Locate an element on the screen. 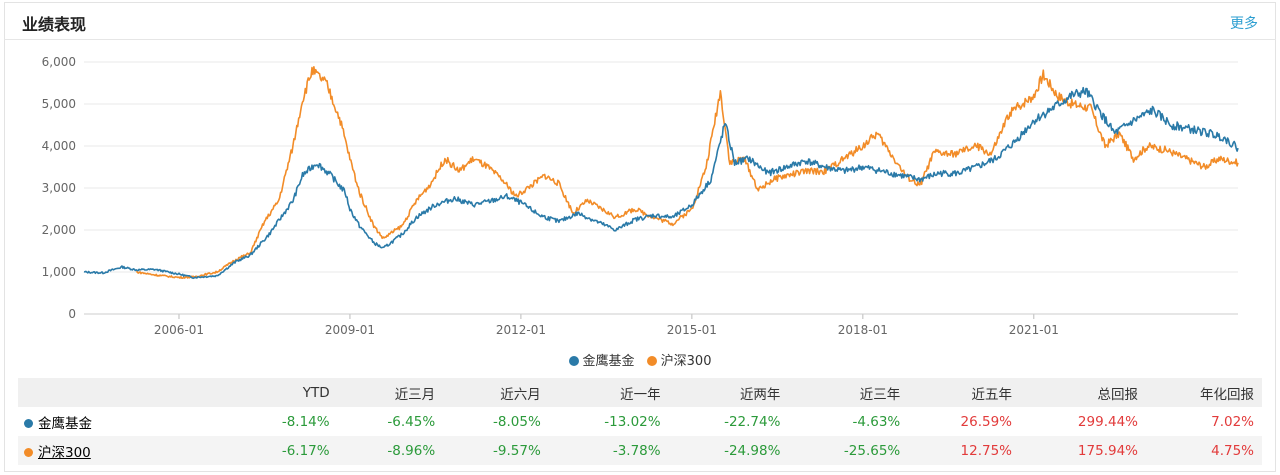 Image resolution: width=1280 pixels, height=475 pixels. x-tick-label: 2018-01 is located at coordinates (863, 330).